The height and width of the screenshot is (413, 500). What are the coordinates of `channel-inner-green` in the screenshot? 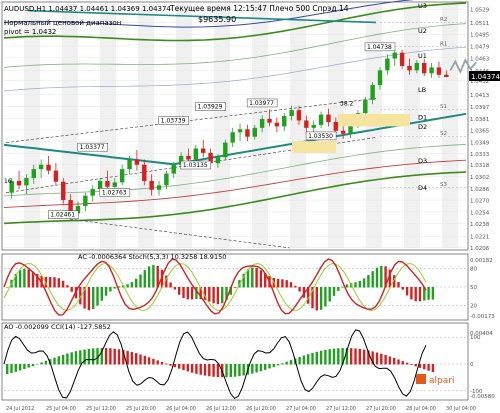 It's located at (235, 45).